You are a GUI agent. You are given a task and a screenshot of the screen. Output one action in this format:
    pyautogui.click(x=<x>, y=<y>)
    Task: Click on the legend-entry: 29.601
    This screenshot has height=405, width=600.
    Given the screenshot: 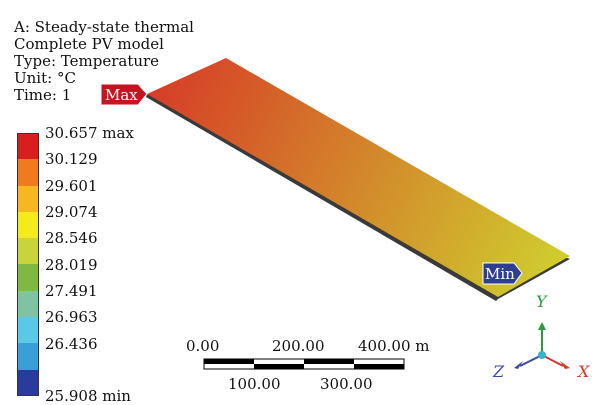 What is the action you would take?
    pyautogui.click(x=75, y=194)
    